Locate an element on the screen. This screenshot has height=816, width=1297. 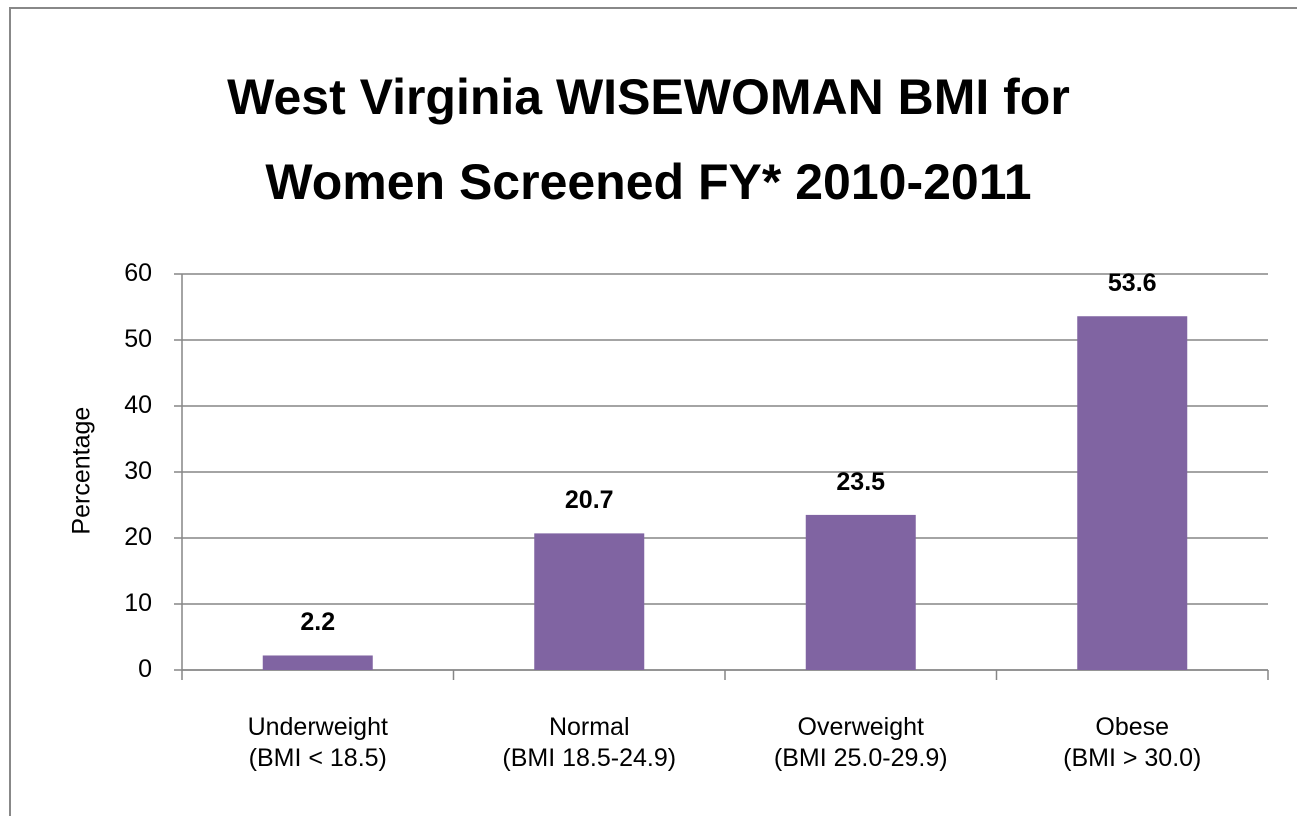
y-tick-label: 0 is located at coordinates (145, 669).